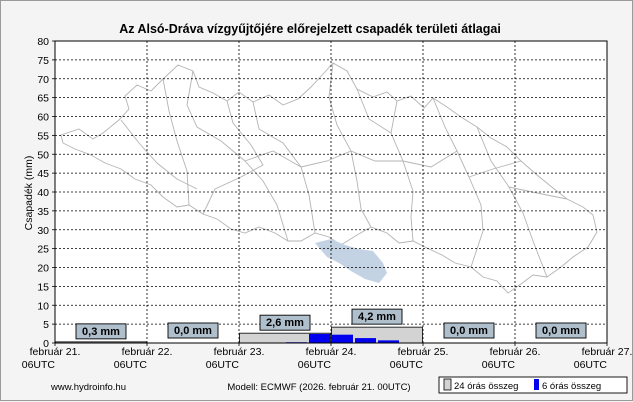  Describe the element at coordinates (43, 193) in the screenshot. I see `y-tick-label: 40` at that location.